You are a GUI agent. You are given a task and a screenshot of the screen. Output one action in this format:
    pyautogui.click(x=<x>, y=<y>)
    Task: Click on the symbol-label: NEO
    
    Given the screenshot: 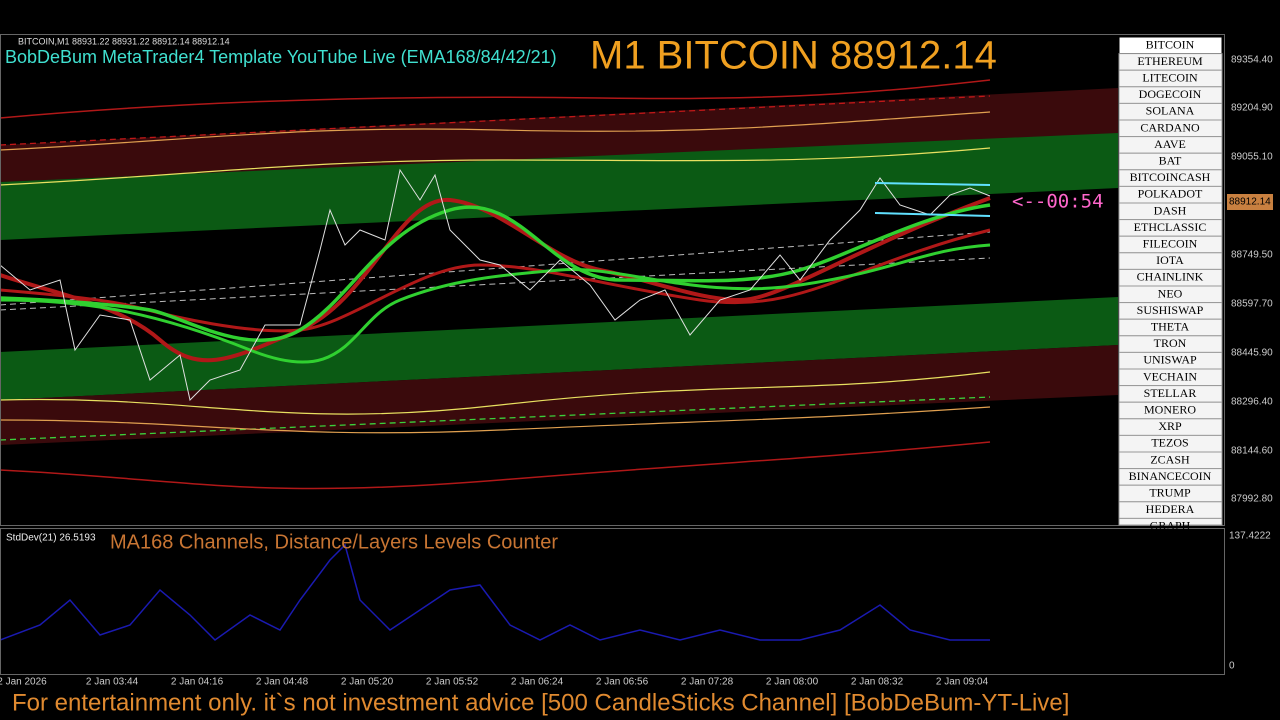 What is the action you would take?
    pyautogui.click(x=1170, y=293)
    